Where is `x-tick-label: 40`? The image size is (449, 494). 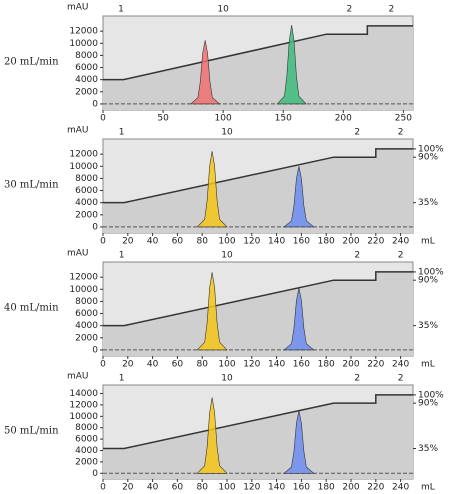
x-tick-label: 40 is located at coordinates (153, 242).